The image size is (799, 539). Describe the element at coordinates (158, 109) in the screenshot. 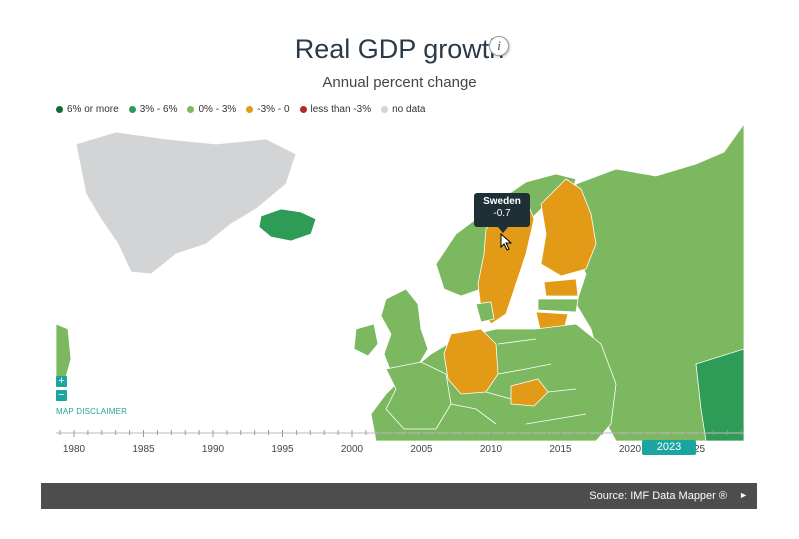

I see `legend-label: 3% - 6%` at that location.